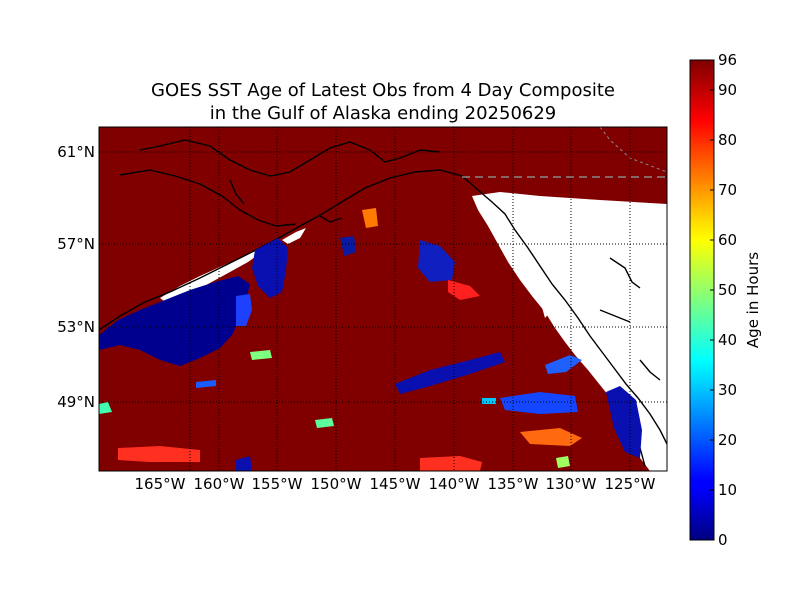 This screenshot has width=800, height=600. Describe the element at coordinates (348, 246) in the screenshot. I see `recent-obs-patch-small` at that location.